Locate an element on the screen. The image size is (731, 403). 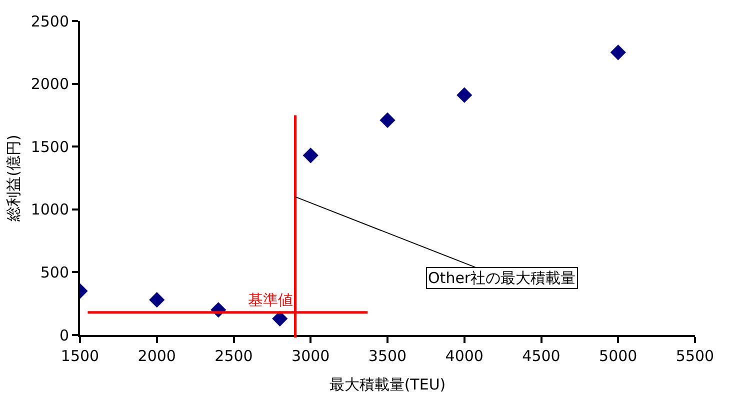
x-tick-label: 4000 is located at coordinates (464, 356).